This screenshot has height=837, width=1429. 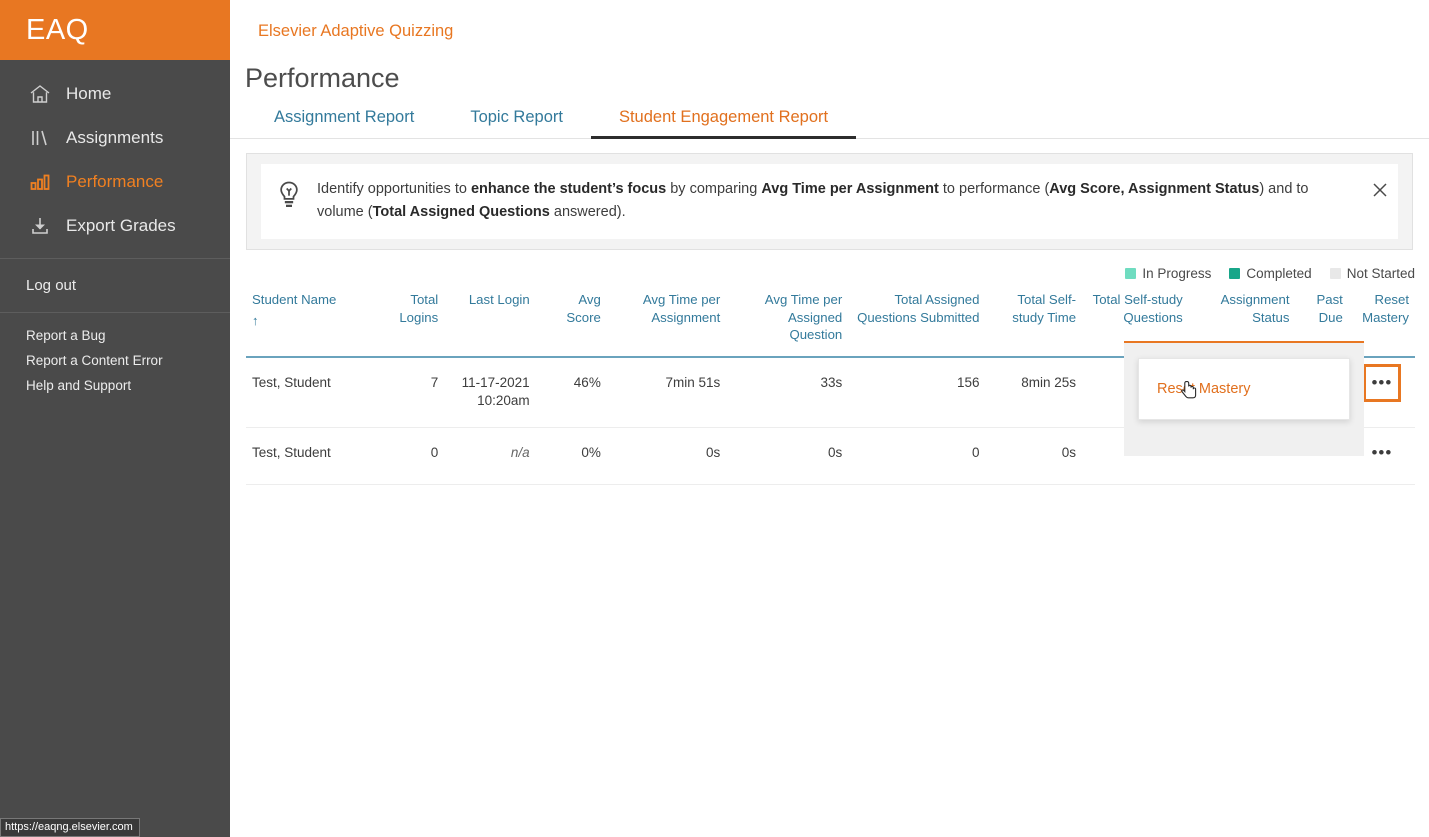 What do you see at coordinates (850, 189) in the screenshot?
I see `banner-seg-bold: Avg Time per Assignment` at bounding box center [850, 189].